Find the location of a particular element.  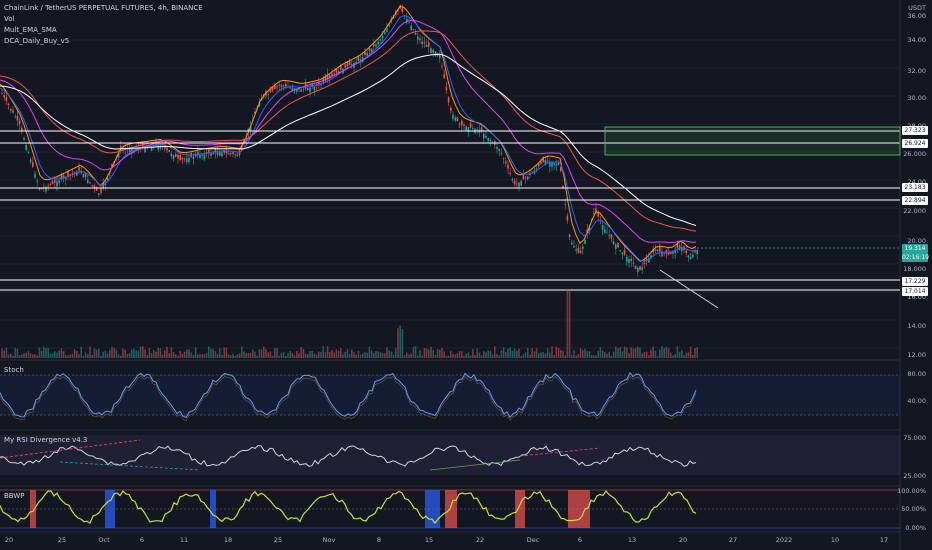

date-label: 18 is located at coordinates (228, 540).